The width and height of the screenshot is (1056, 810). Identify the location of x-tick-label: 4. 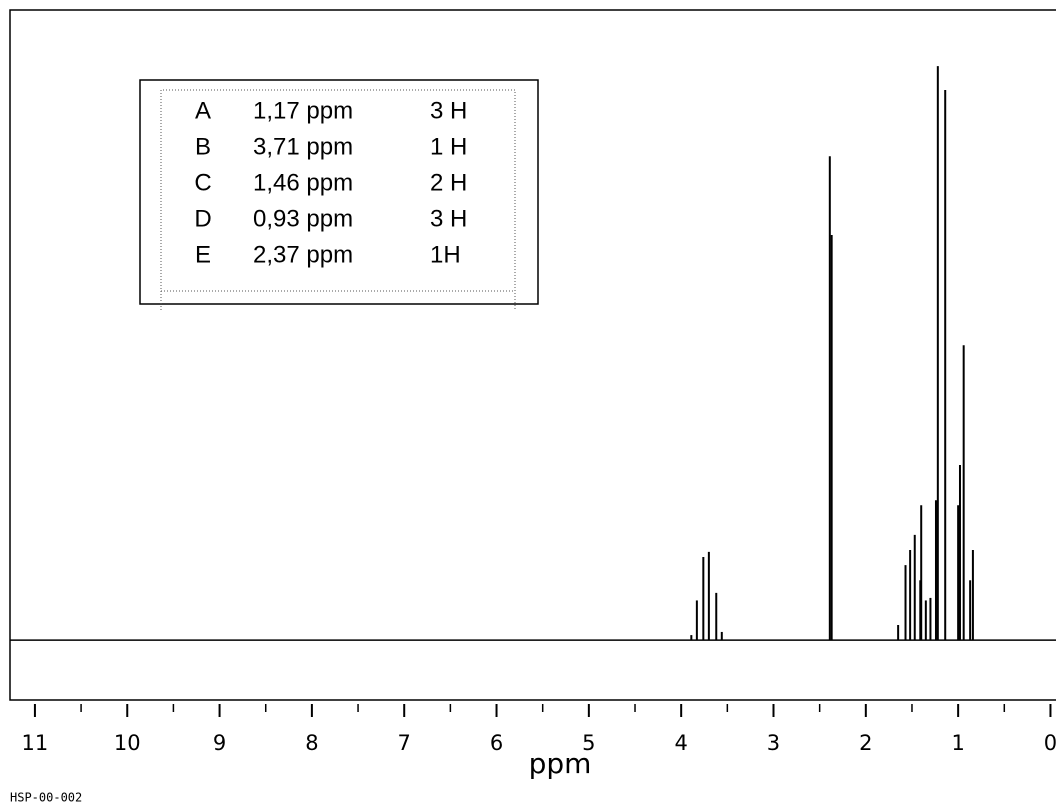
(680, 743).